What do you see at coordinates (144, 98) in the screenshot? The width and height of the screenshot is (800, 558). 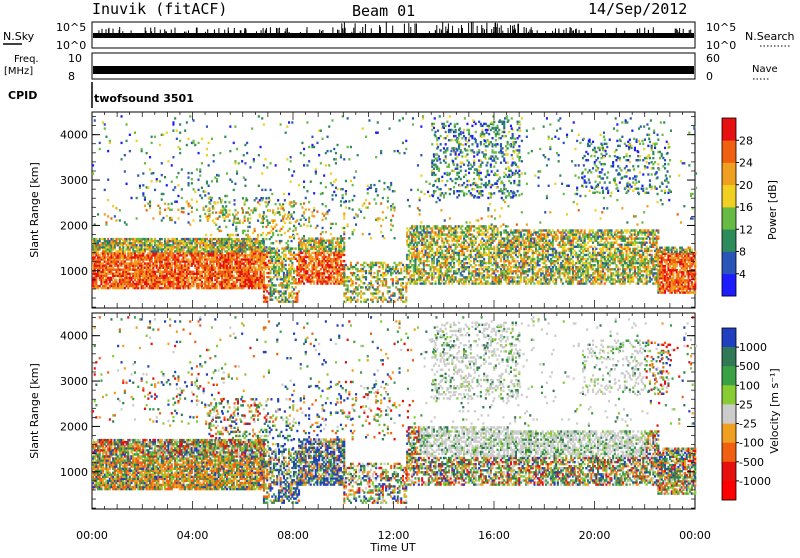 I see `cpid-value: twofsound 3501` at bounding box center [144, 98].